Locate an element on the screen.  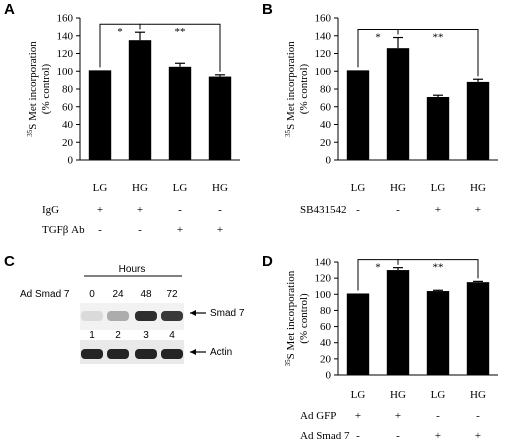
chart-b-significance-label: ** is located at coordinates (438, 38).